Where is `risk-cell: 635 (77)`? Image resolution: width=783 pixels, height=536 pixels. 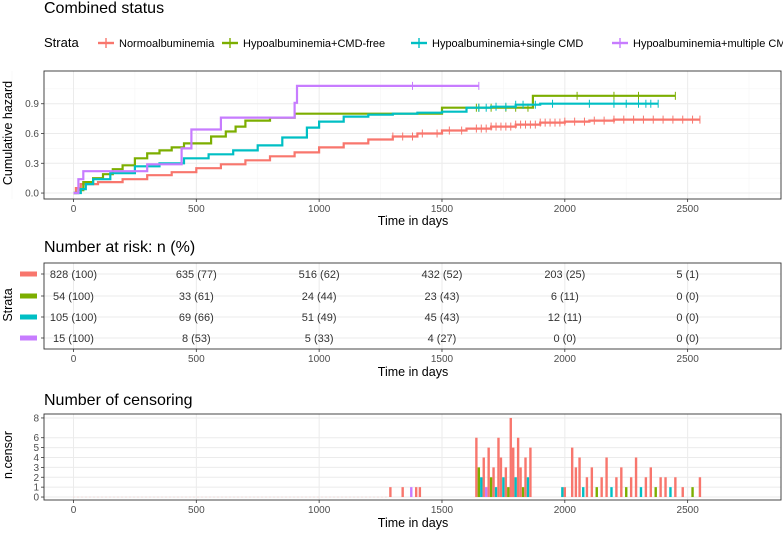 risk-cell: 635 (77) is located at coordinates (196, 275).